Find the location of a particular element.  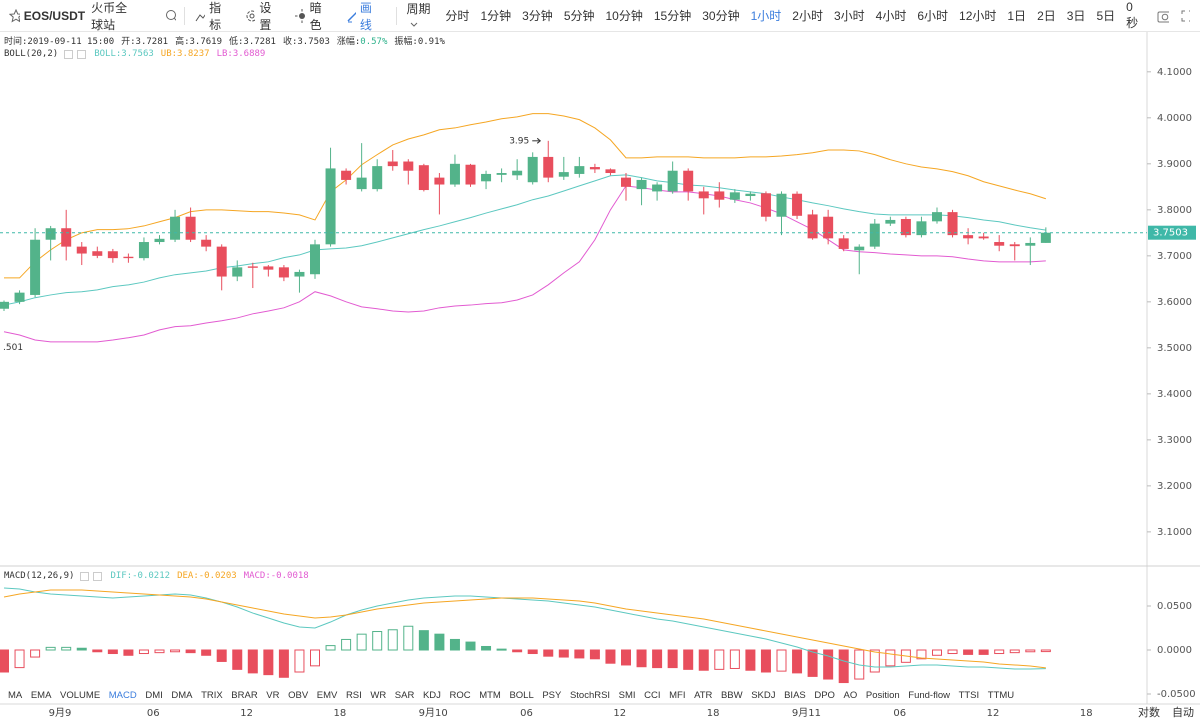

draw-button: 画线 is located at coordinates (362, 16).